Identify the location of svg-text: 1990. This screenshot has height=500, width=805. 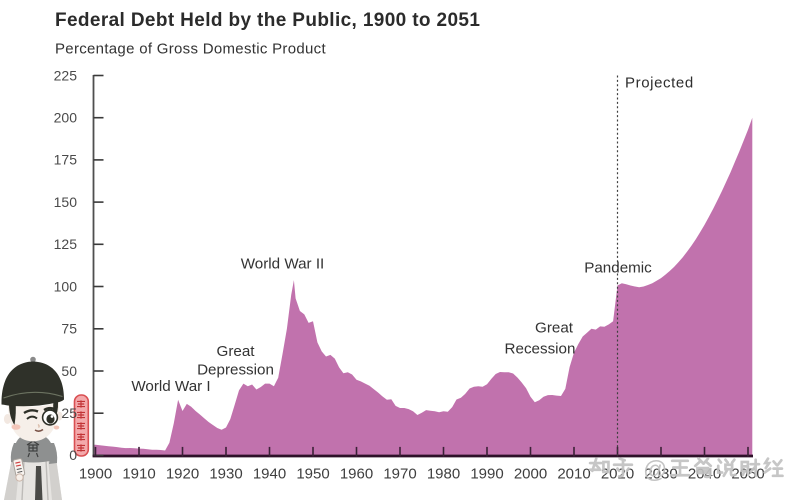
(486, 474).